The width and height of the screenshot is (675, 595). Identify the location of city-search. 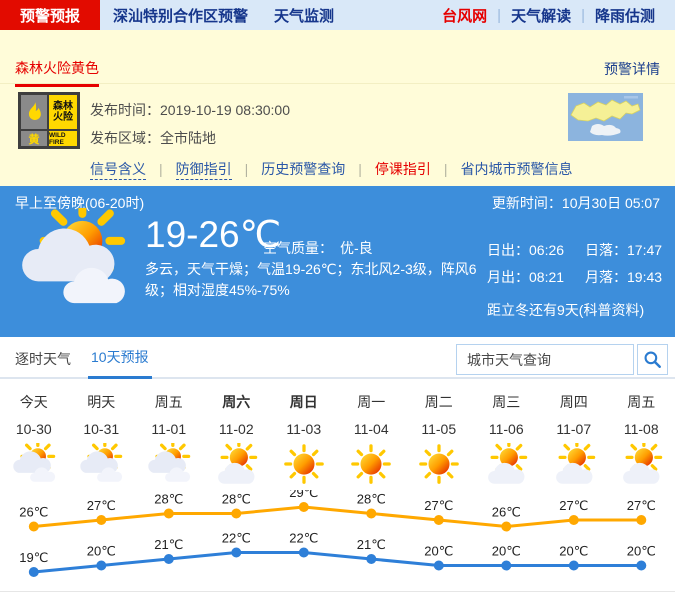
(562, 359).